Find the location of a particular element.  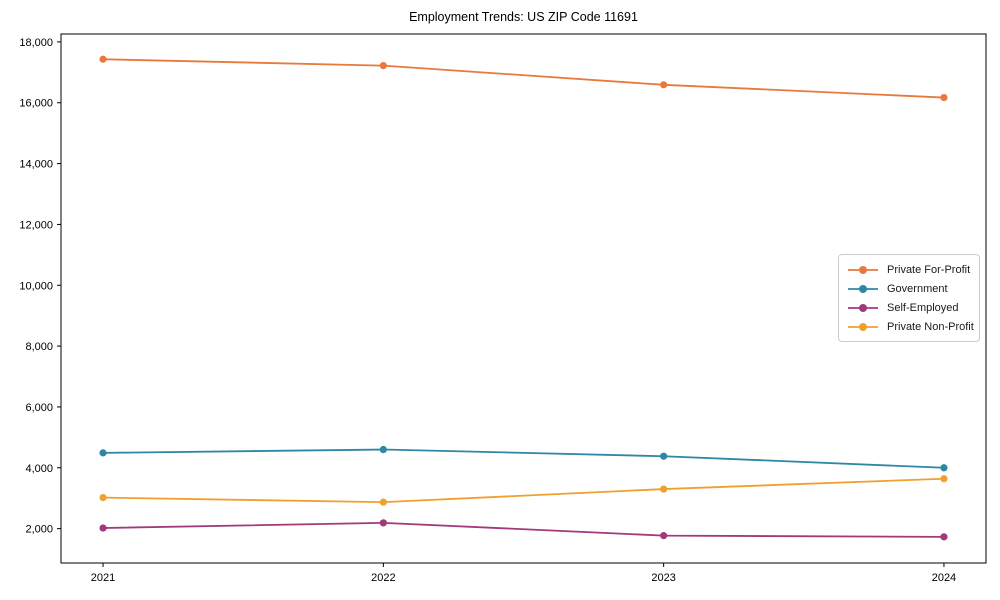

series-line-government is located at coordinates (523, 458).